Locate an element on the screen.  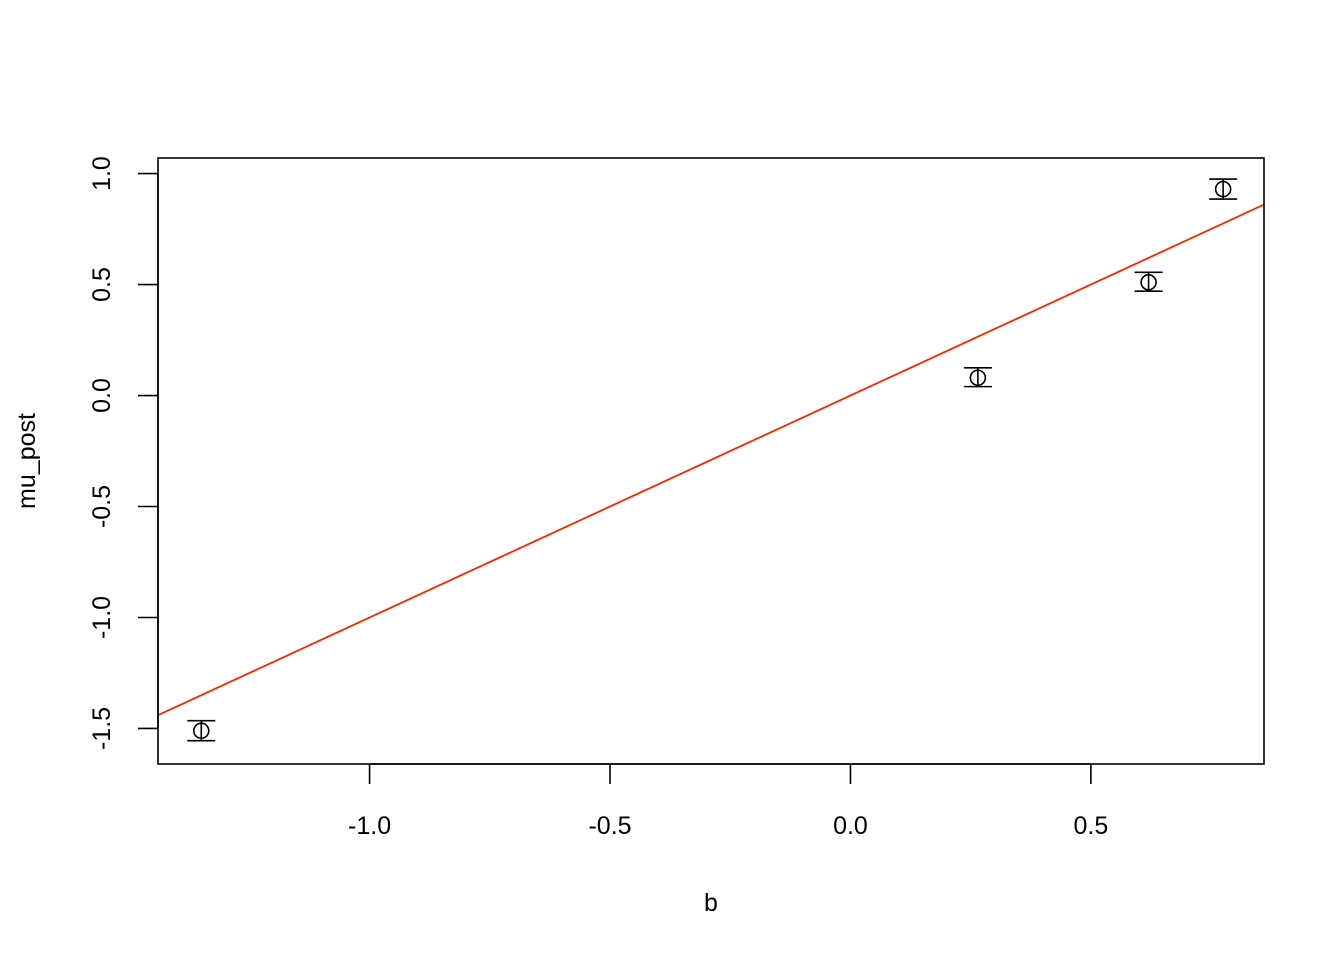
y-tick-label: -1.0 is located at coordinates (102, 617).